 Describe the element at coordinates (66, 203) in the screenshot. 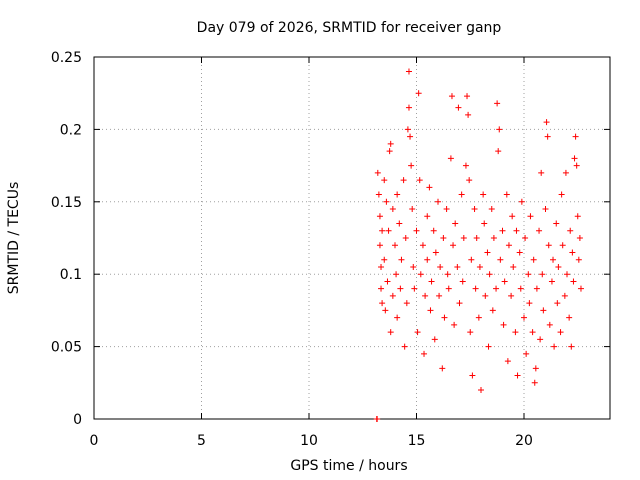

I see `y-tick-label: 0.15` at that location.